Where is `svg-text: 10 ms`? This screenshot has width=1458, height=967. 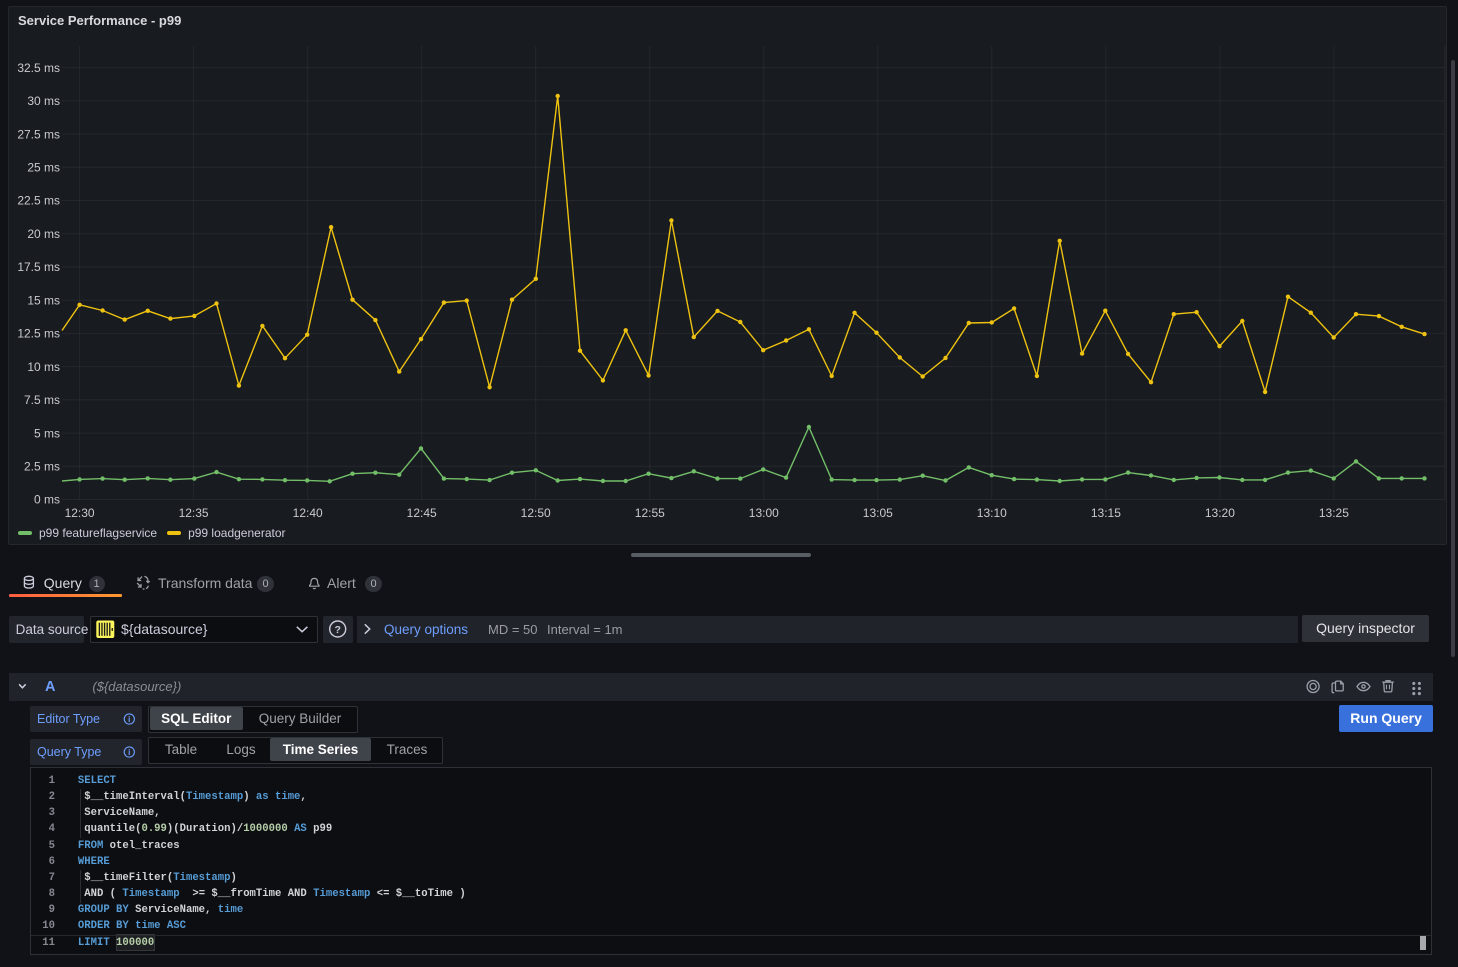
svg-text: 10 ms is located at coordinates (43, 367).